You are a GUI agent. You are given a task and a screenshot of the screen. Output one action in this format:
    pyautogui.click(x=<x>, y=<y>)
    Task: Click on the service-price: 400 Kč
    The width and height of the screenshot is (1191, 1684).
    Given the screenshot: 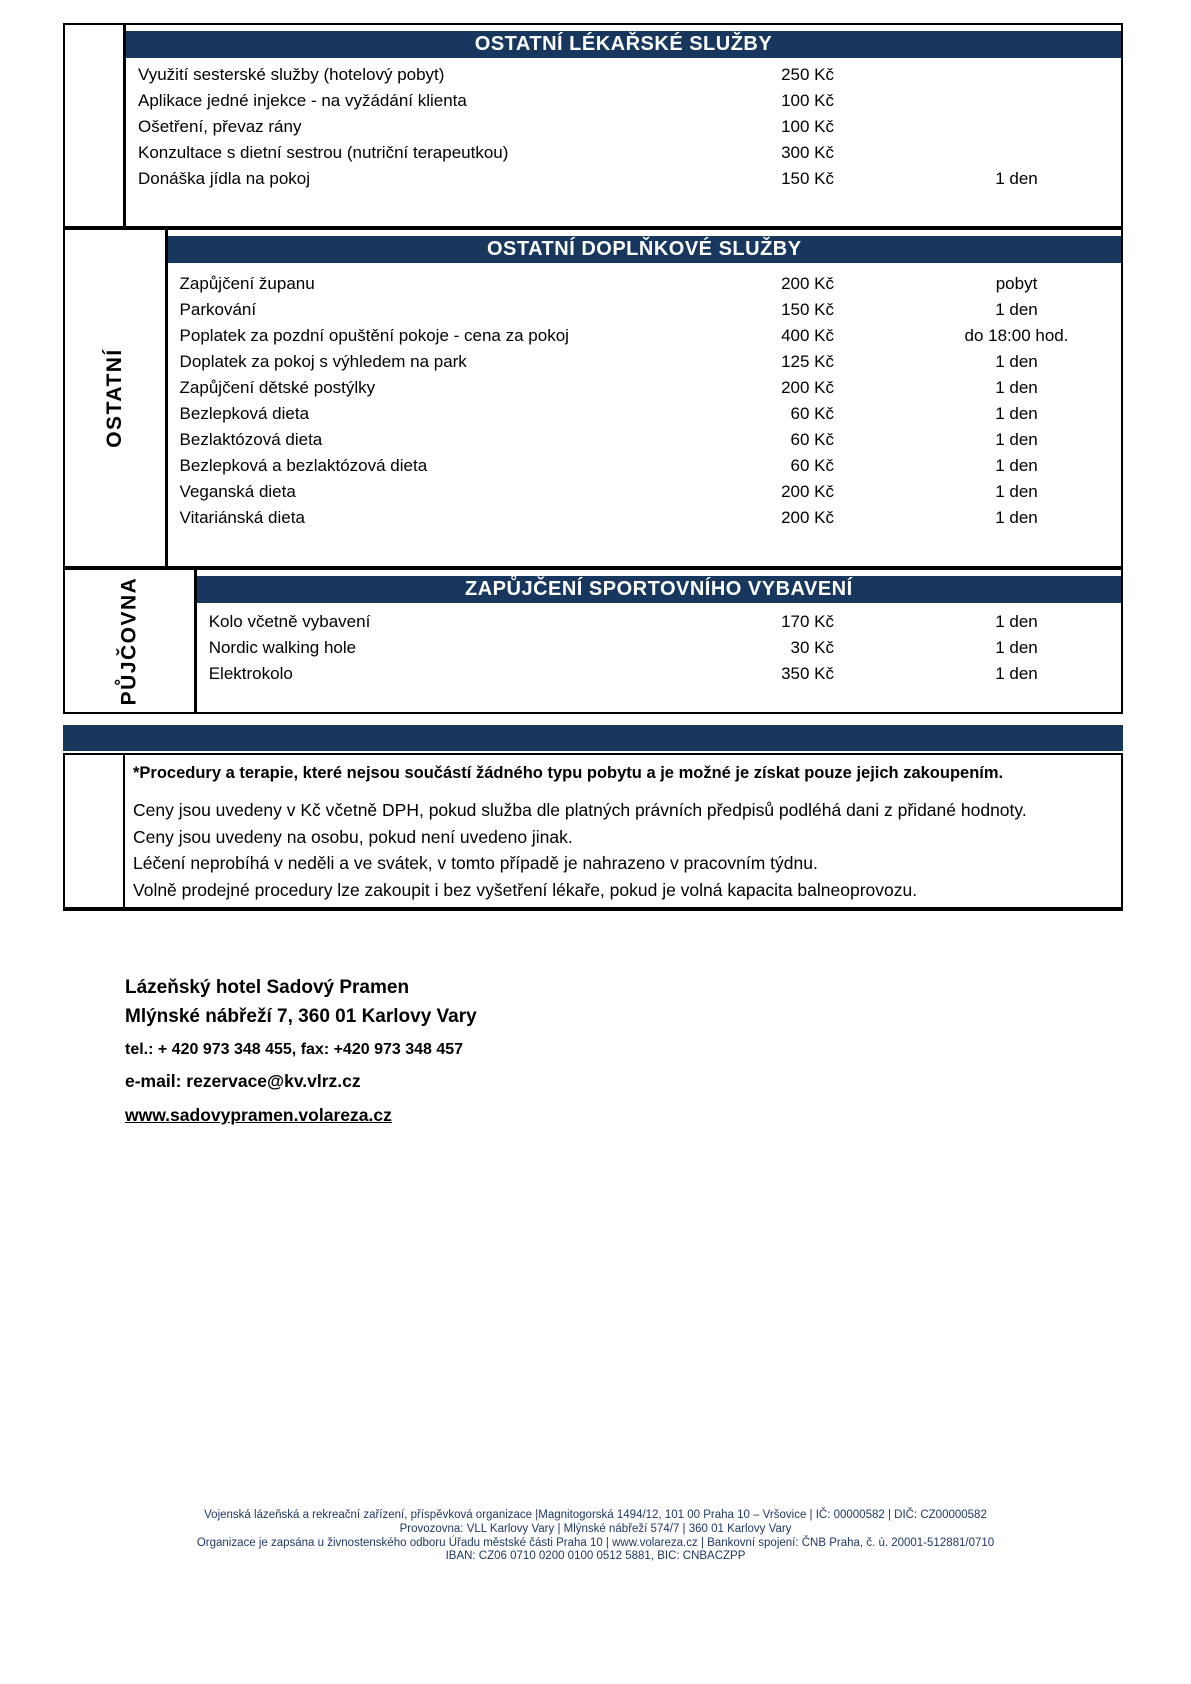 What is the action you would take?
    pyautogui.click(x=807, y=335)
    